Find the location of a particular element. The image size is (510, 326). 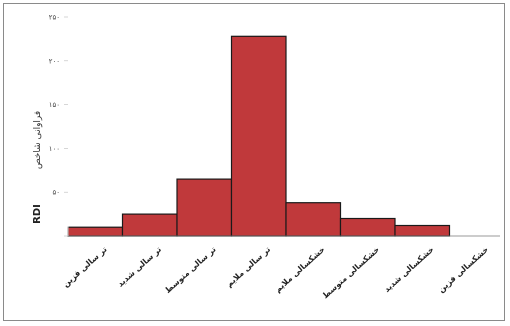

x-category-label: تر سالی ملایم is located at coordinates (249, 267).